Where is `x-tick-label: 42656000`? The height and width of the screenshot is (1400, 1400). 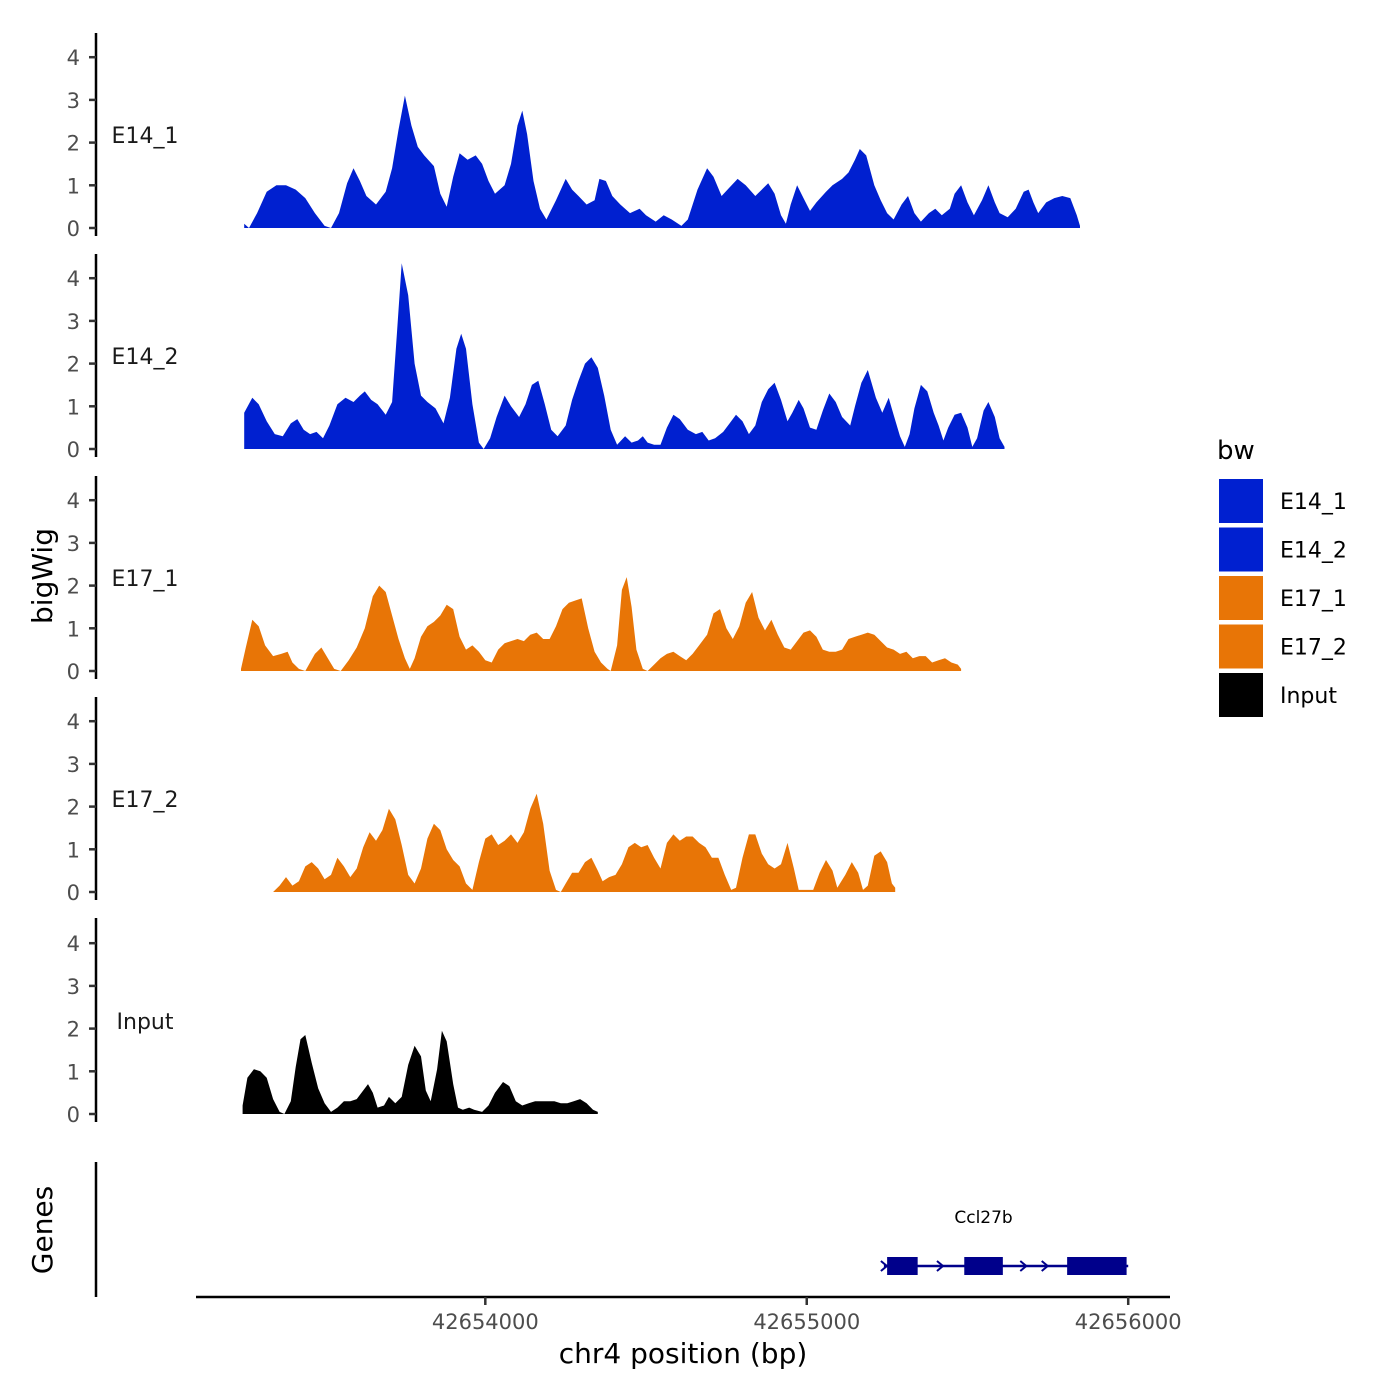 x-tick-label: 42656000 is located at coordinates (1128, 1322).